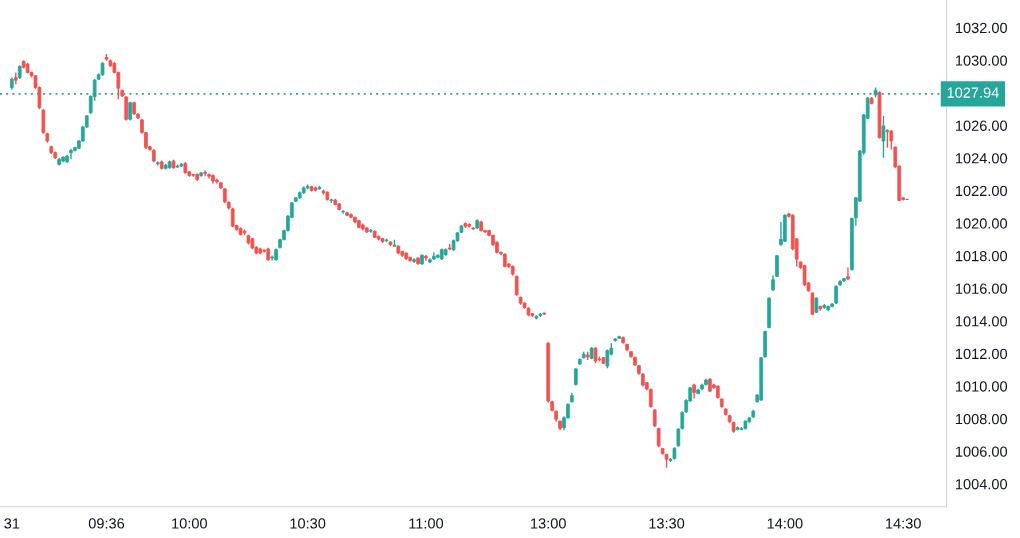 This screenshot has height=538, width=1020. Describe the element at coordinates (982, 288) in the screenshot. I see `y-tick-label: 1016.00` at that location.